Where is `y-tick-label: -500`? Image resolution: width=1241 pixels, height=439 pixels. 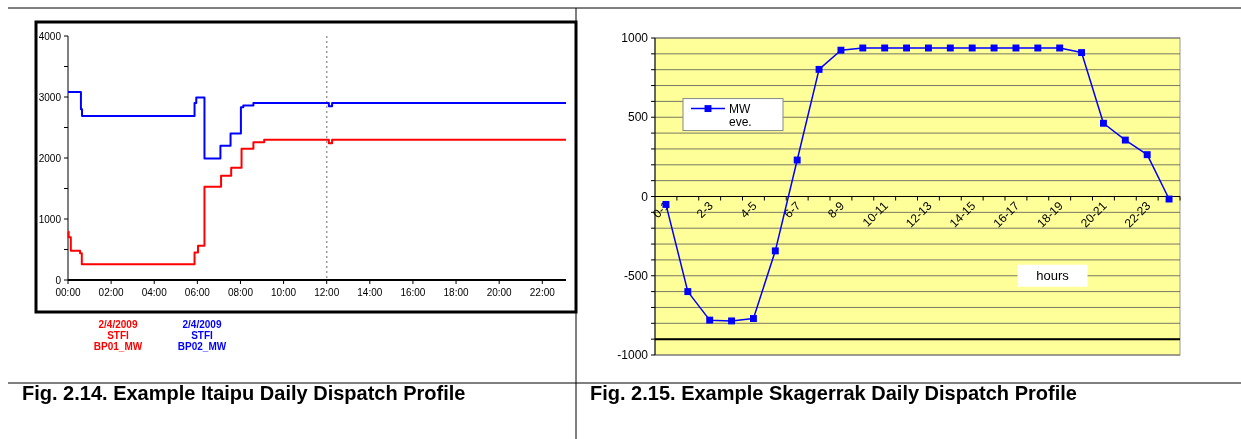
y-tick-label: -500 is located at coordinates (636, 275).